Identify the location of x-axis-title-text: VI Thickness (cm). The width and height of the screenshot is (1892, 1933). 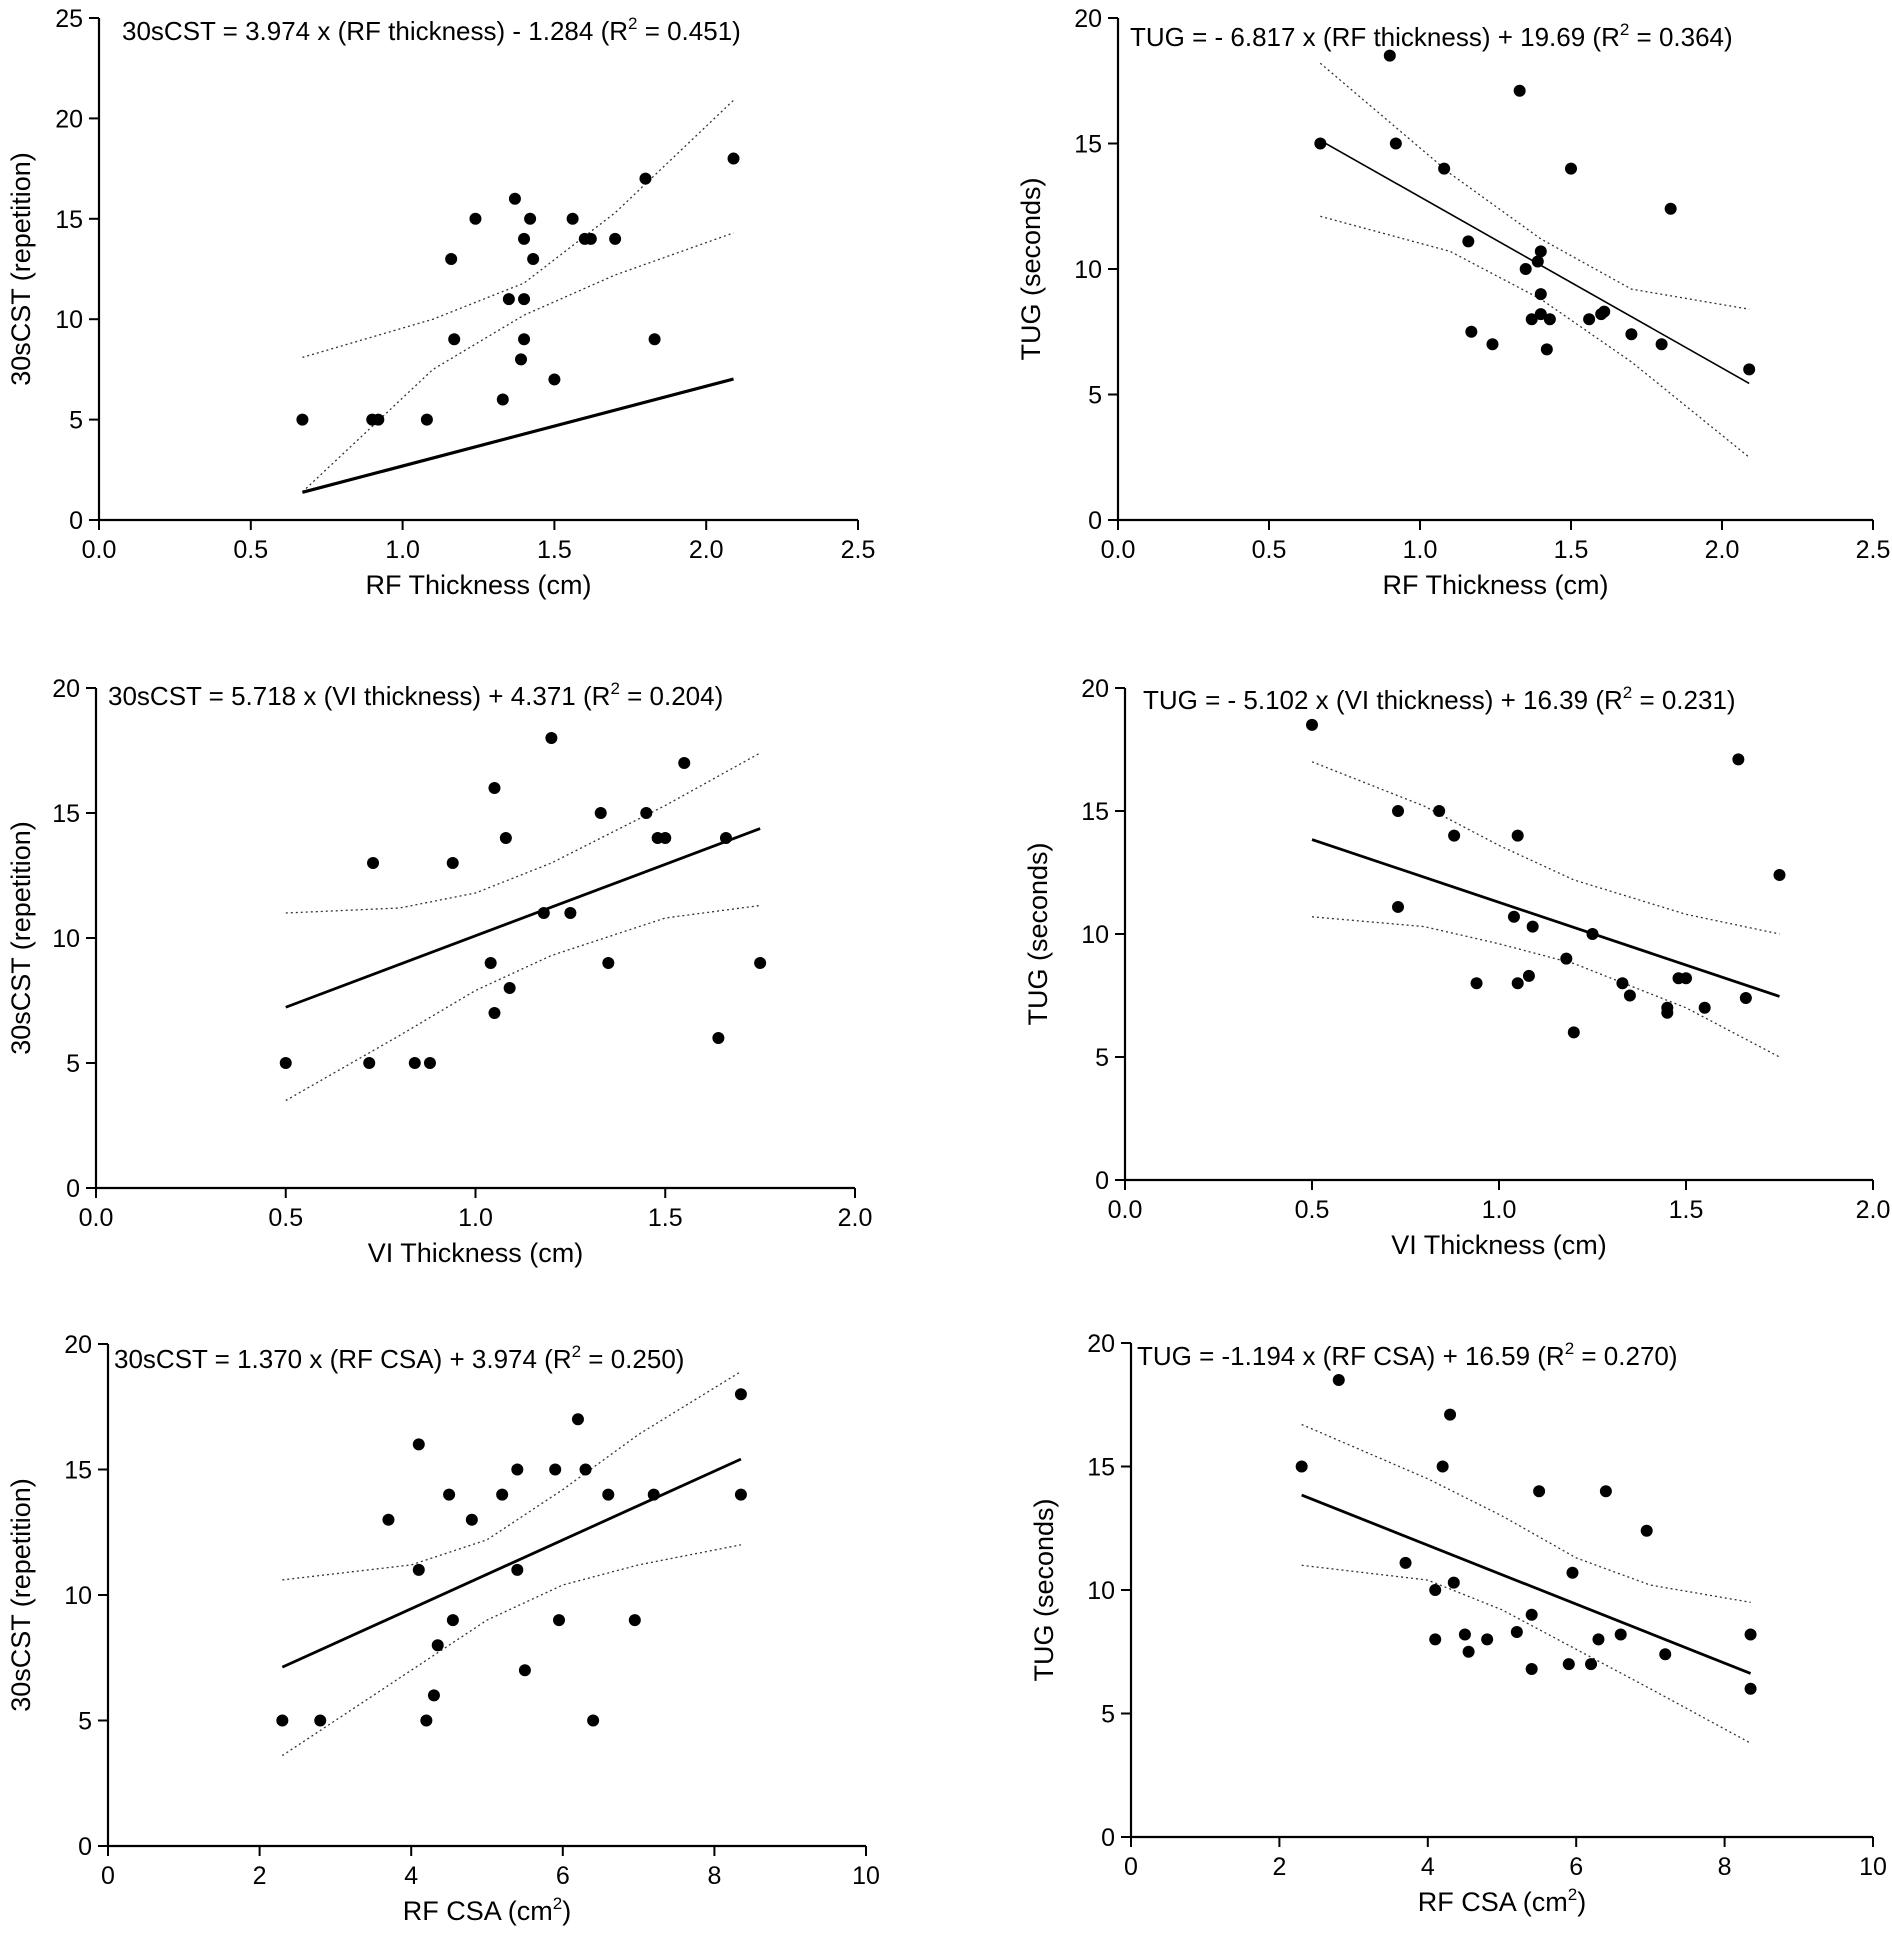
(1499, 1245).